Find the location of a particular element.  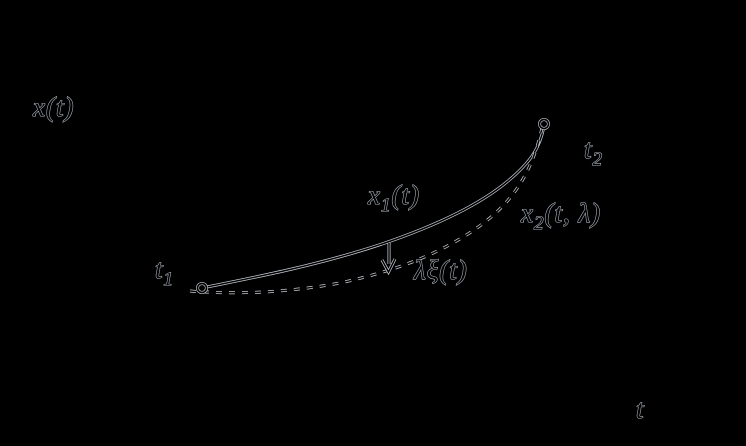

endpoint-t1-marker is located at coordinates (202, 288).